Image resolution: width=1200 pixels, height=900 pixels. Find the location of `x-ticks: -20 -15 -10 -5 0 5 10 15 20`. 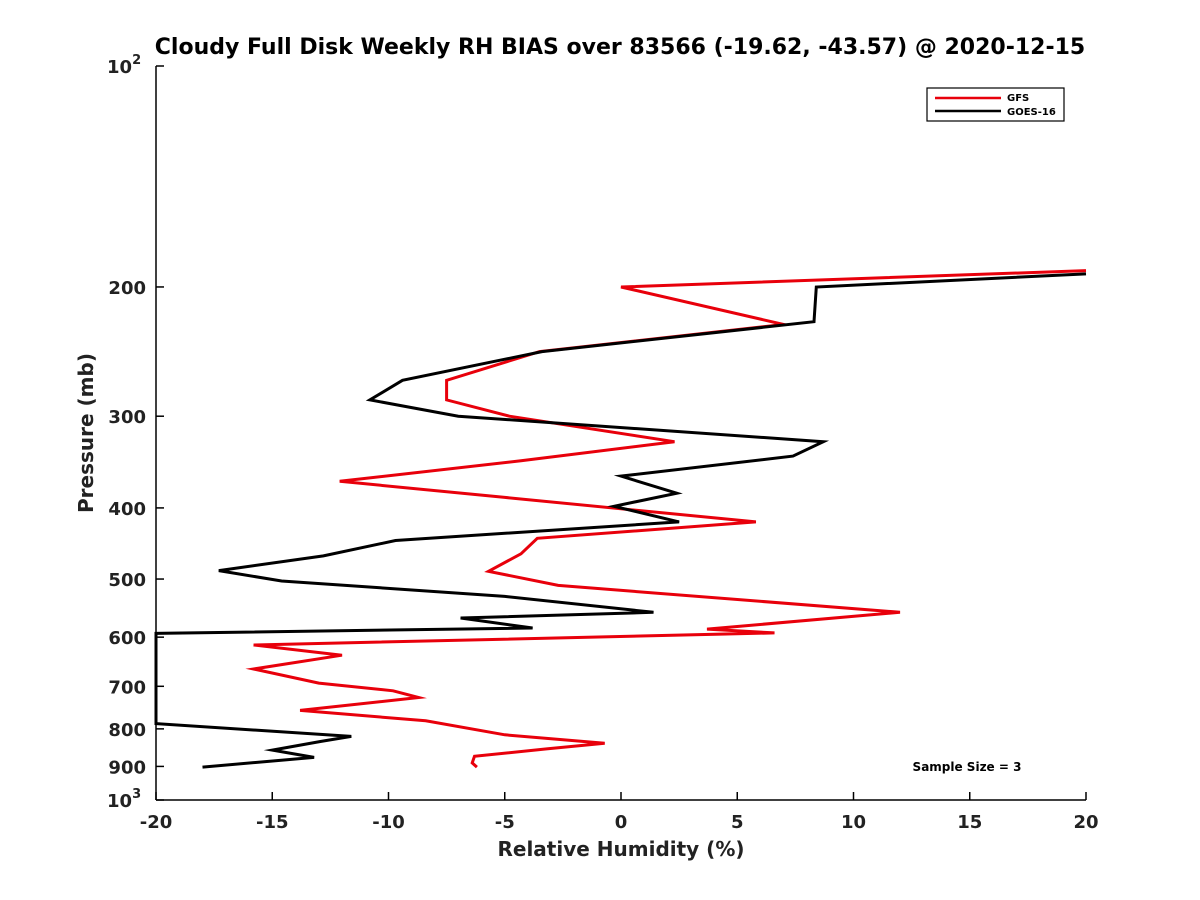

x-ticks: -20 -15 -10 -5 0 5 10 15 20 is located at coordinates (619, 812).